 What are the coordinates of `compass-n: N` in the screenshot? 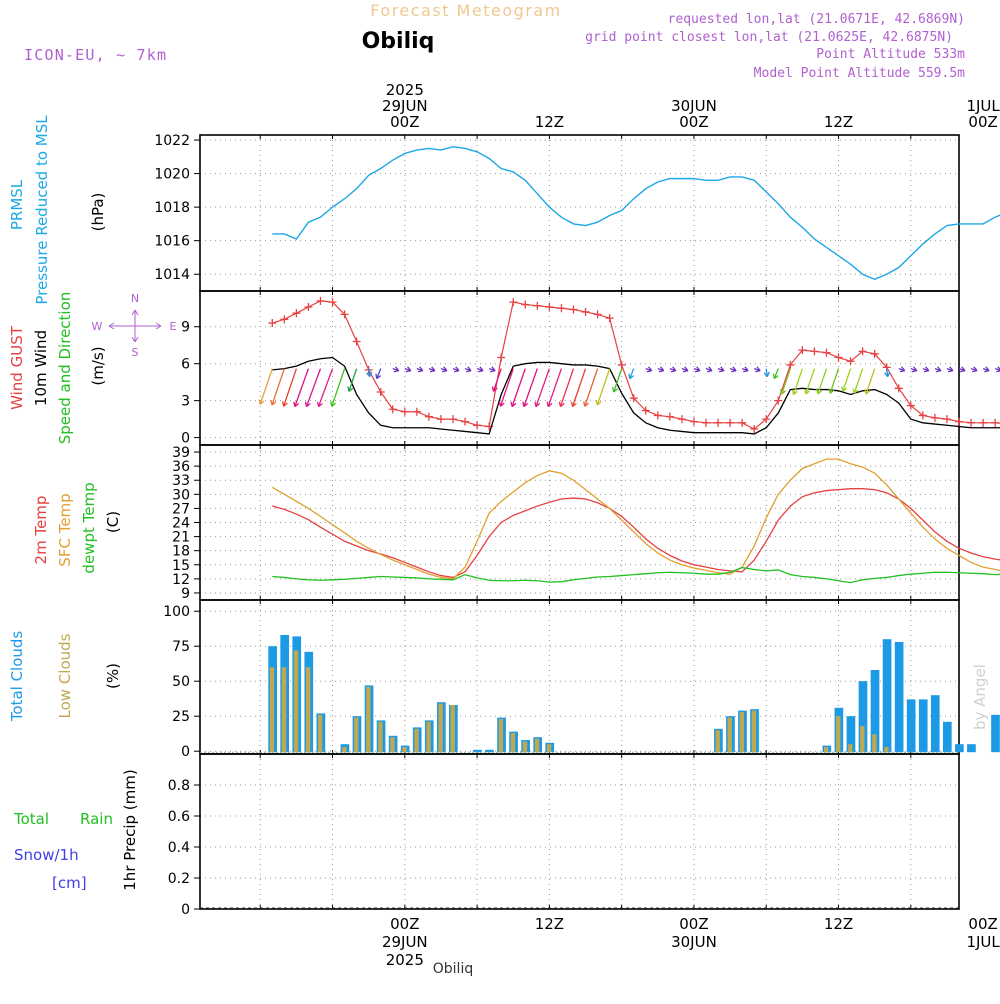 It's located at (135, 298).